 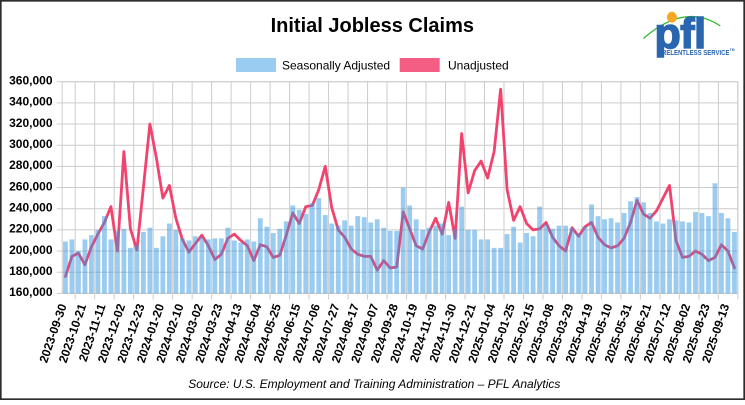 I want to click on svg-text: RELENTLESS SERVICE, so click(x=696, y=52).